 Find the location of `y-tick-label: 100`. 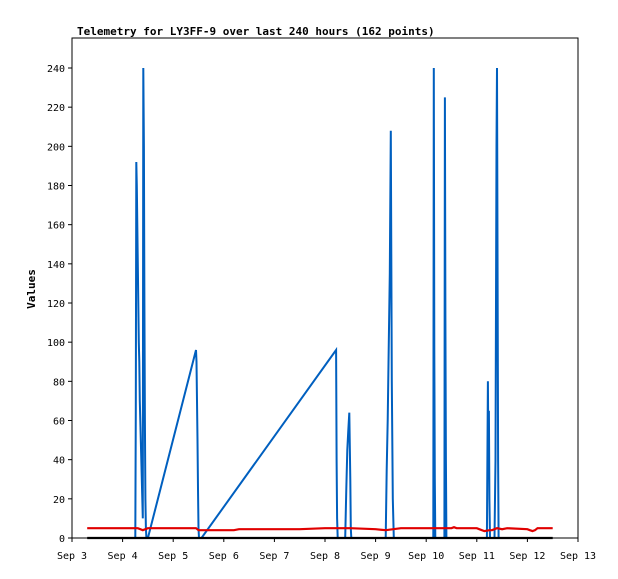

y-tick-label: 100 is located at coordinates (56, 343).